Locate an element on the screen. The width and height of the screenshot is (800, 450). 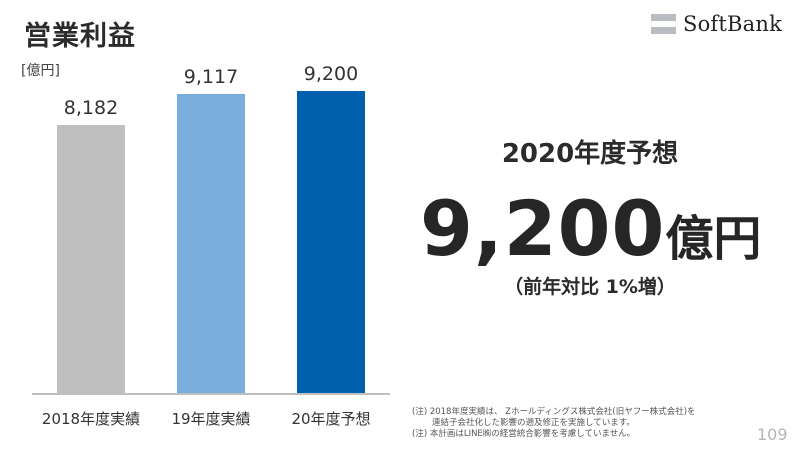
category-label-2020: 20年度予想 is located at coordinates (331, 419).